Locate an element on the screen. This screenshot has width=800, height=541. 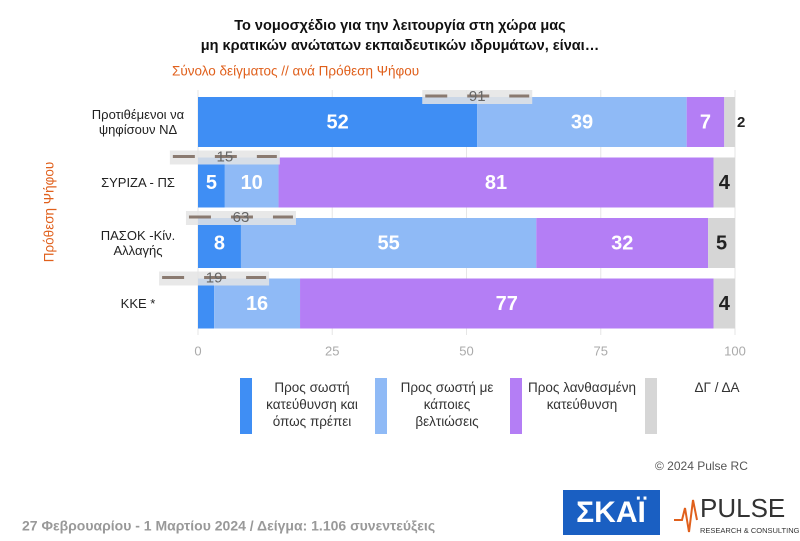
category-label: Προτιθέμενοι να ψηφίσουν ΝΔ is located at coordinates (138, 122).